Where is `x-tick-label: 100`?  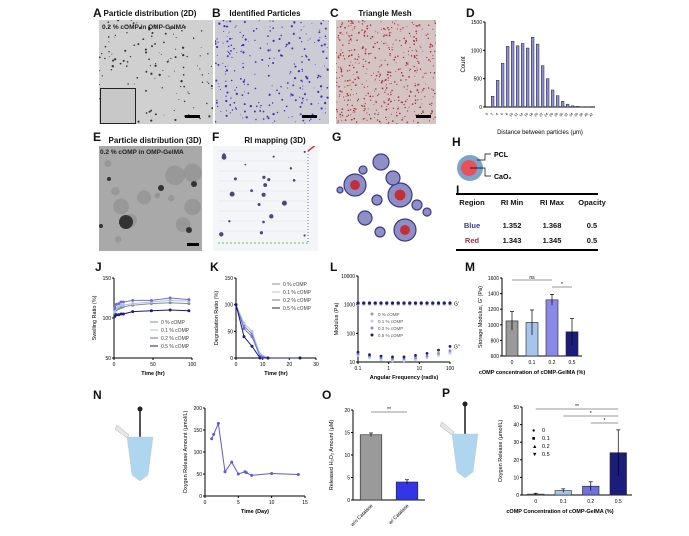 x-tick-label: 100 is located at coordinates (192, 365).